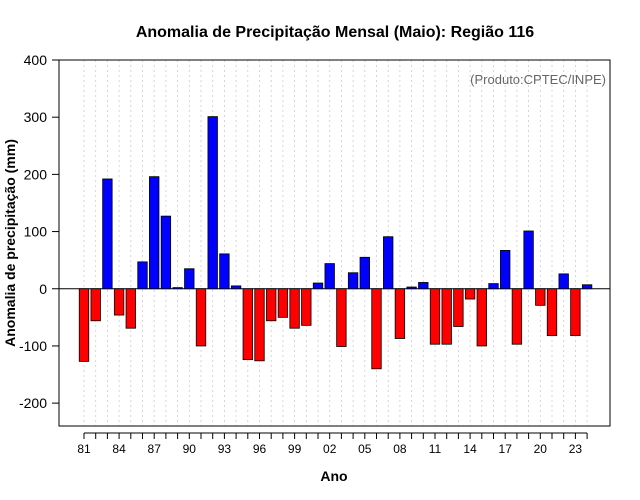  Describe the element at coordinates (107, 234) in the screenshot. I see `bar-1983` at that location.